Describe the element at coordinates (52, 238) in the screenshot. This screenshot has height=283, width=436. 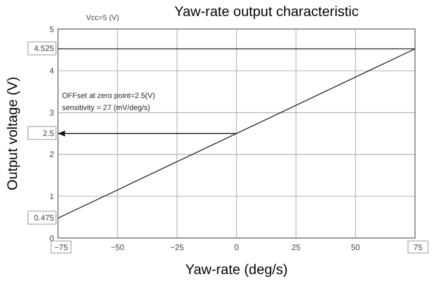
I see `y-tick-label: 0` at that location.